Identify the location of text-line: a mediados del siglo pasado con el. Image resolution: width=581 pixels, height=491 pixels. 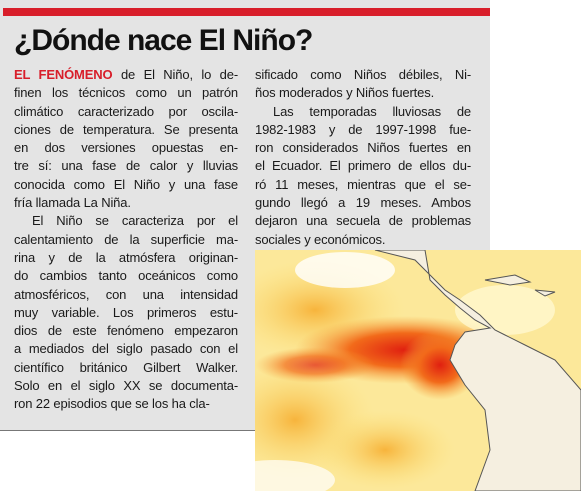
(126, 349).